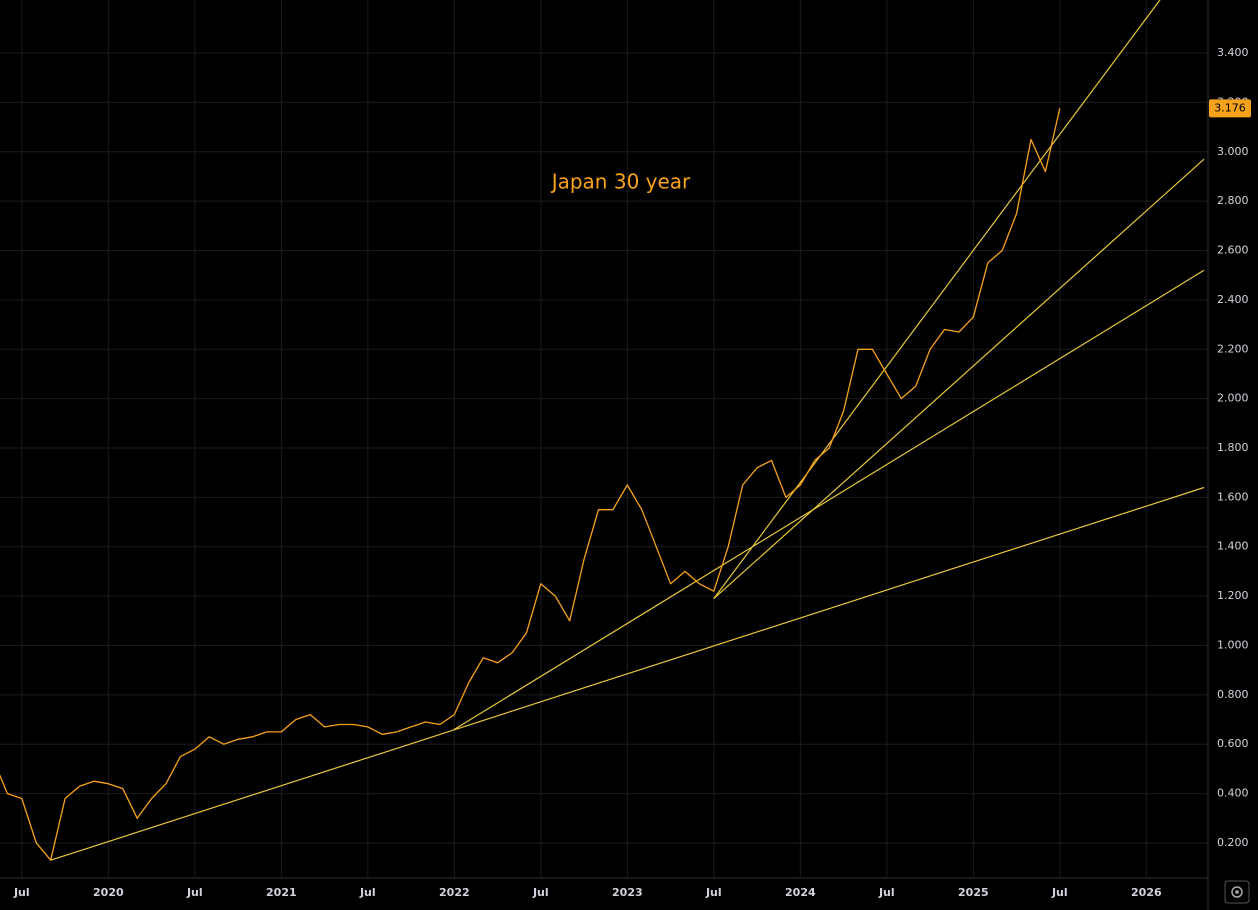 Image resolution: width=1258 pixels, height=910 pixels. I want to click on annotation: Japan 30 year, so click(620, 182).